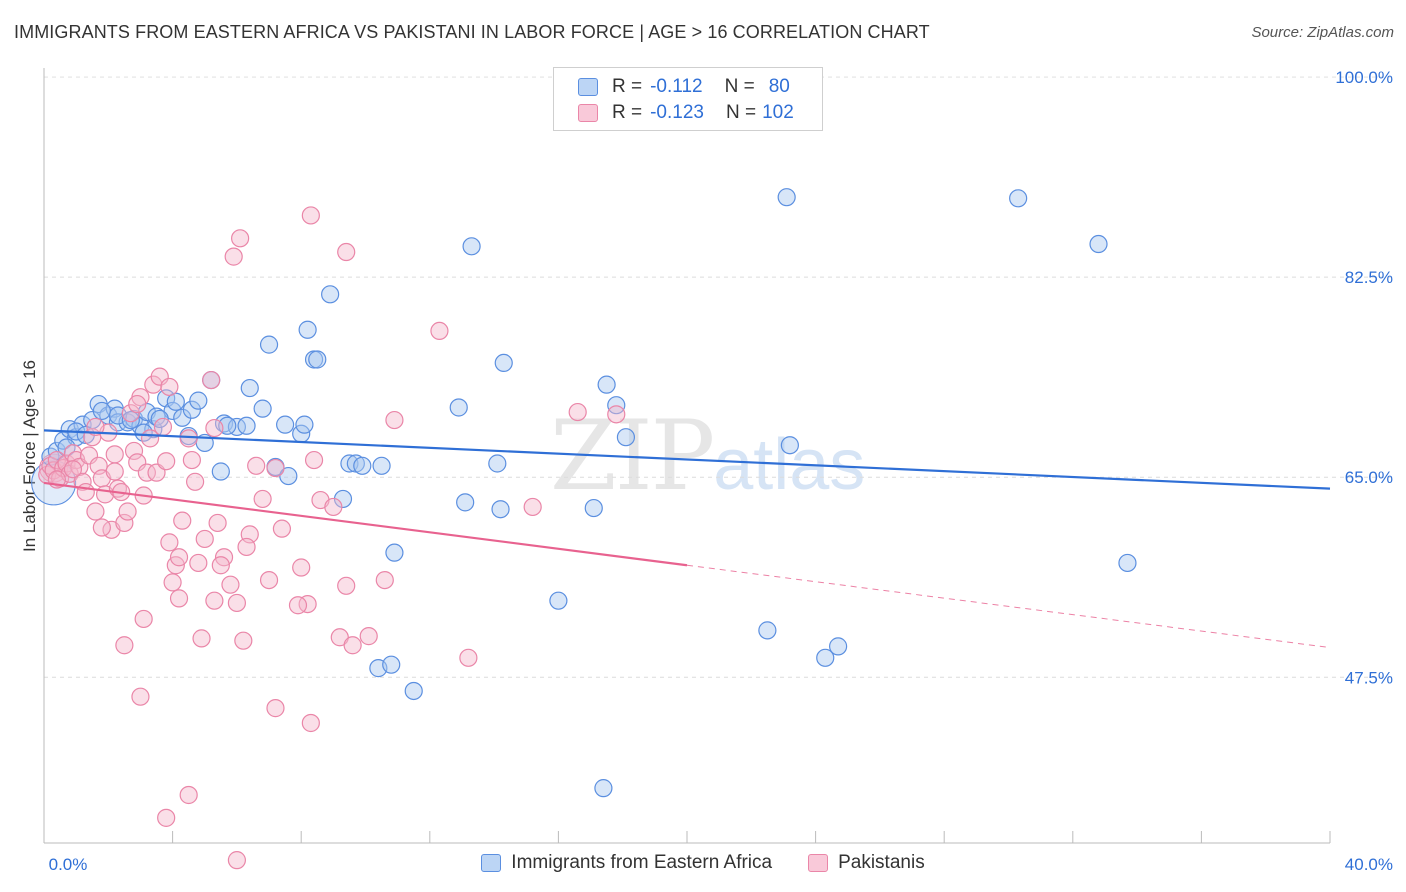 This screenshot has width=1406, height=892. I want to click on trend-line-eastern-africa, so click(687, 459).